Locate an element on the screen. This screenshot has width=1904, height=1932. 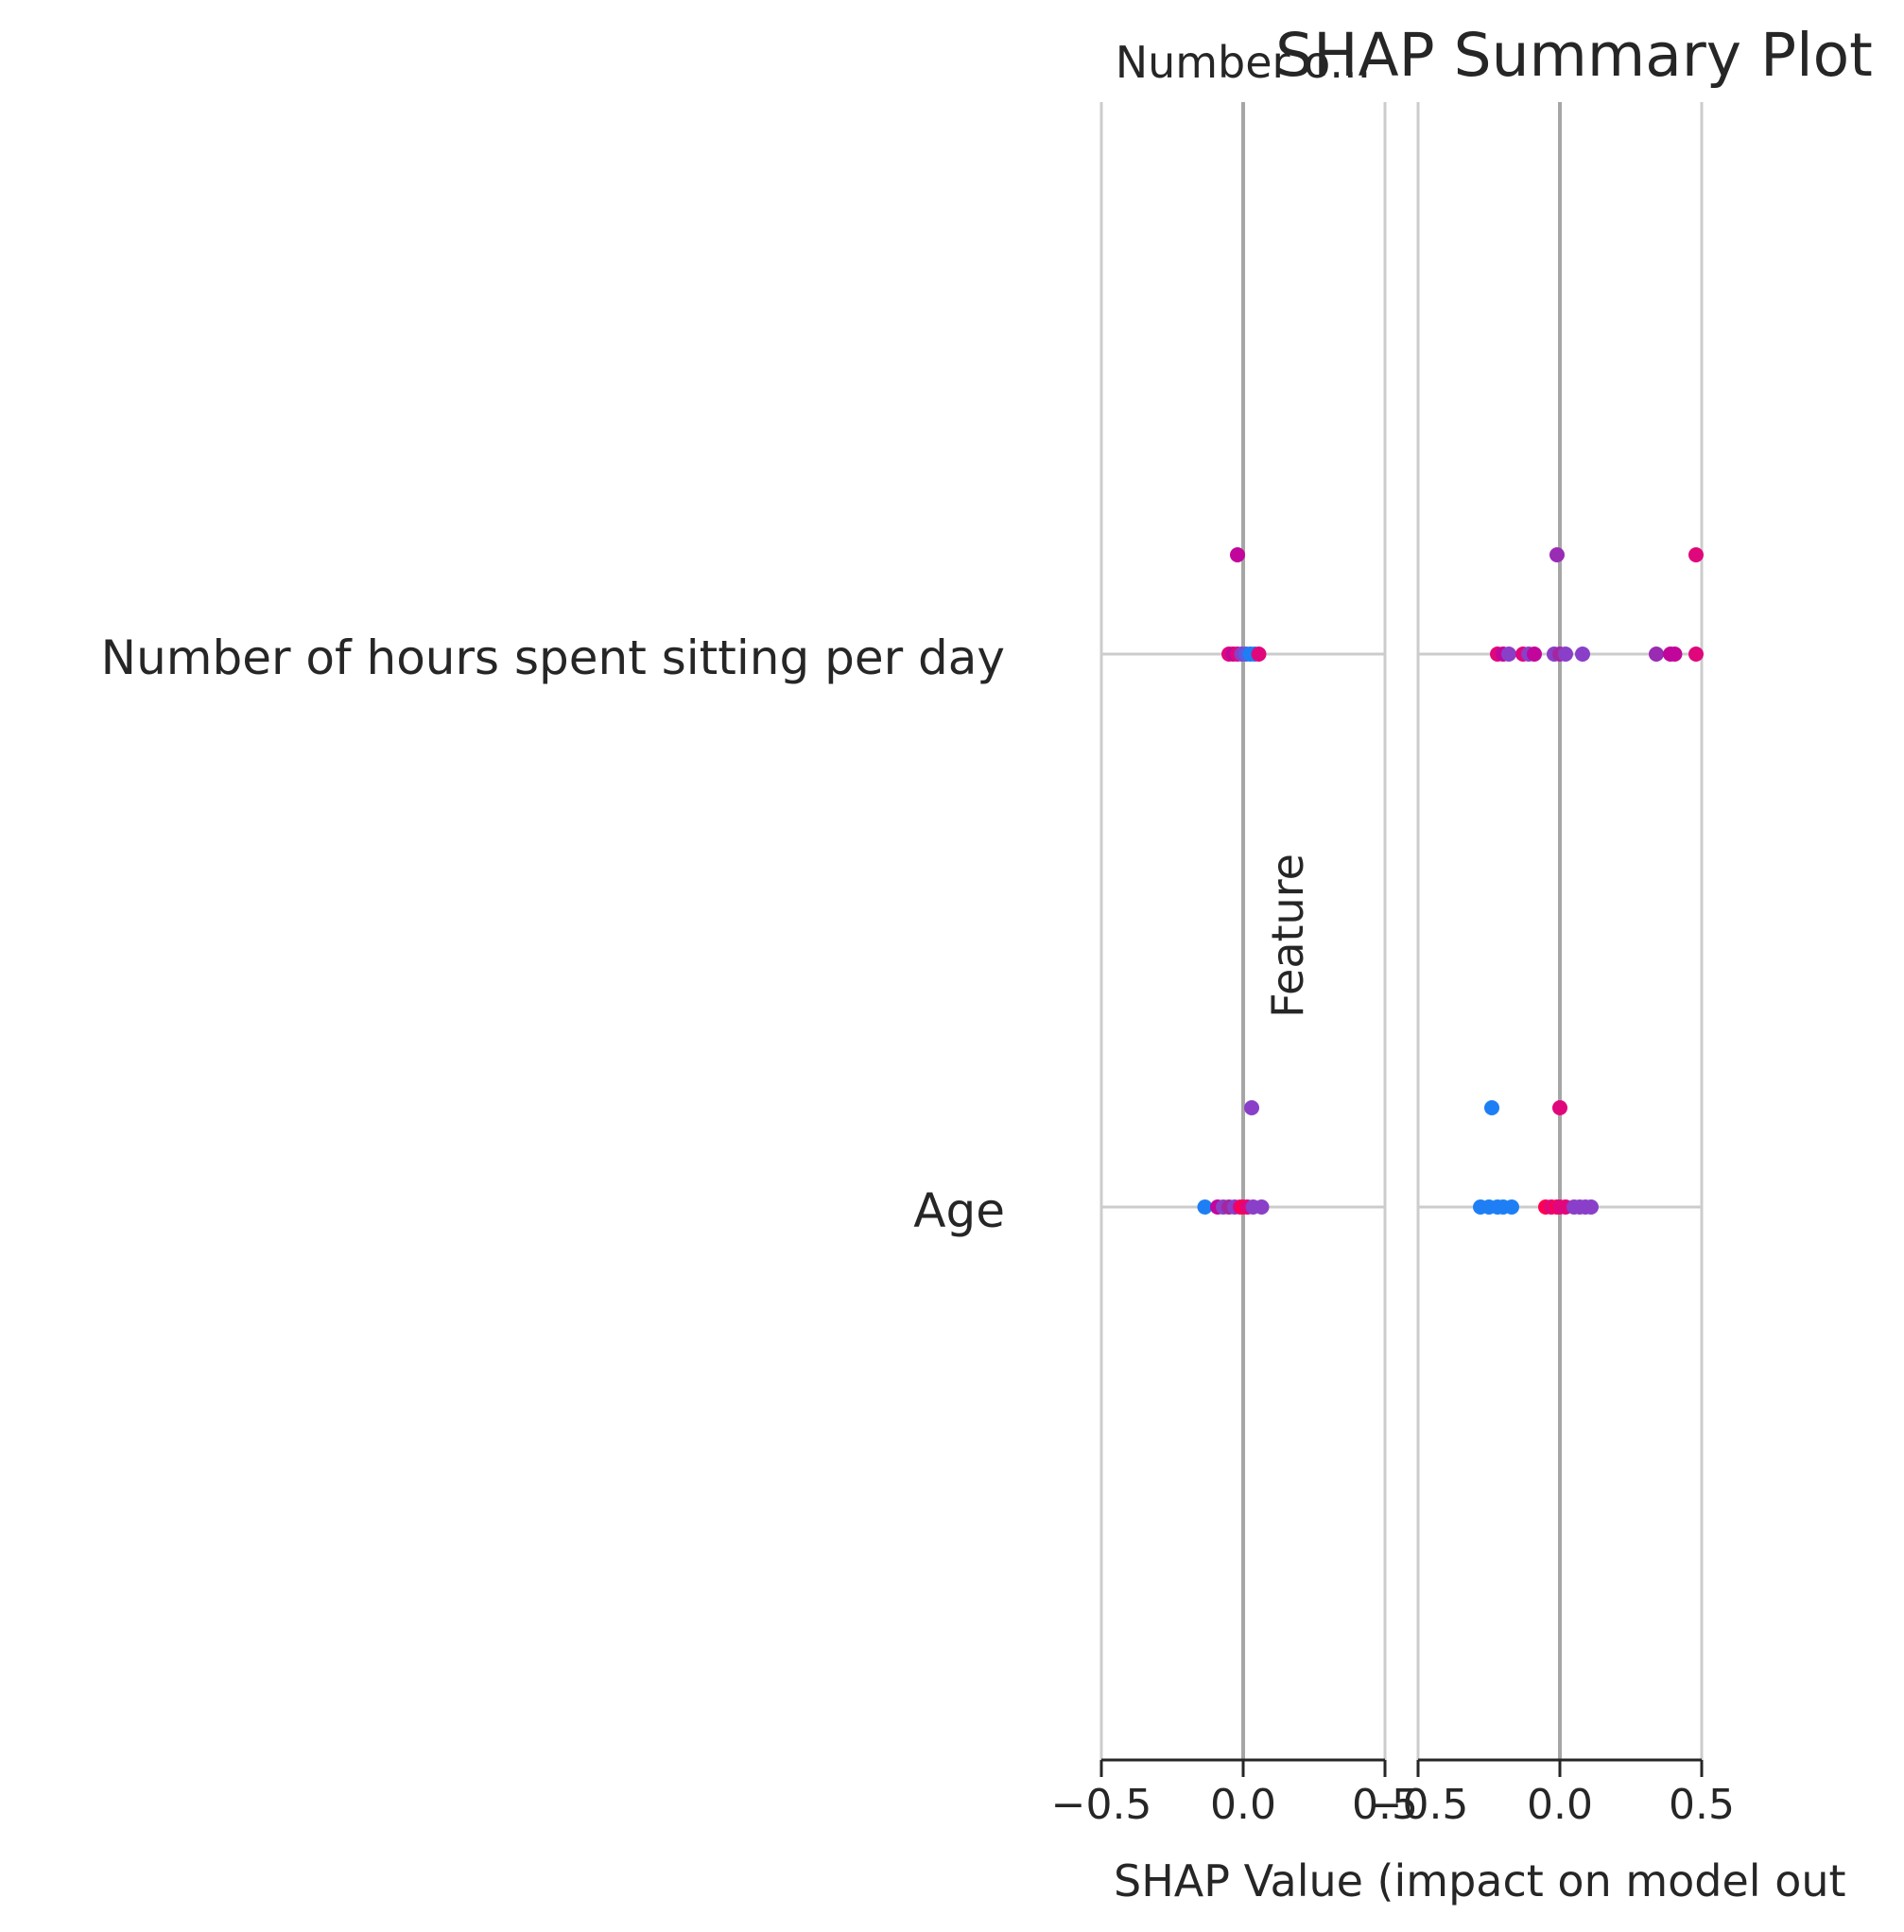
panel-1-tick-label-1: 0.0 is located at coordinates (1243, 1805).